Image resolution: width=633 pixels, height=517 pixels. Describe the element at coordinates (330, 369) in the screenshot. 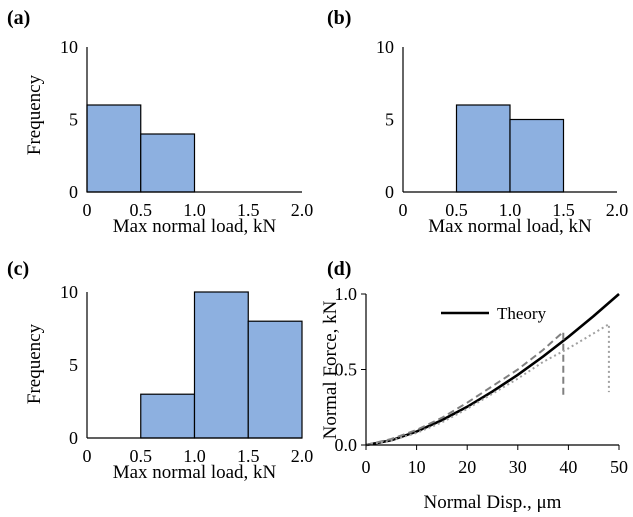

I see `y-axis-title: Normal Force, kN` at that location.